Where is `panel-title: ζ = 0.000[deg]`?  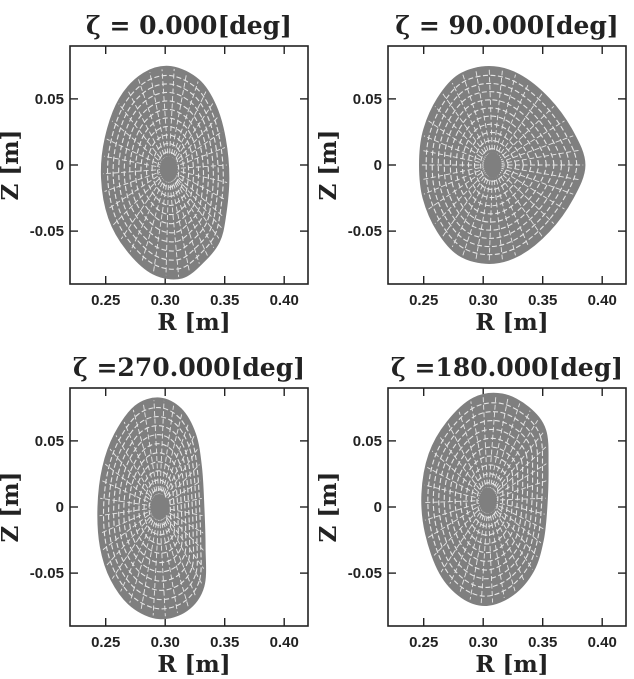
panel-title: ζ = 0.000[deg] is located at coordinates (189, 25).